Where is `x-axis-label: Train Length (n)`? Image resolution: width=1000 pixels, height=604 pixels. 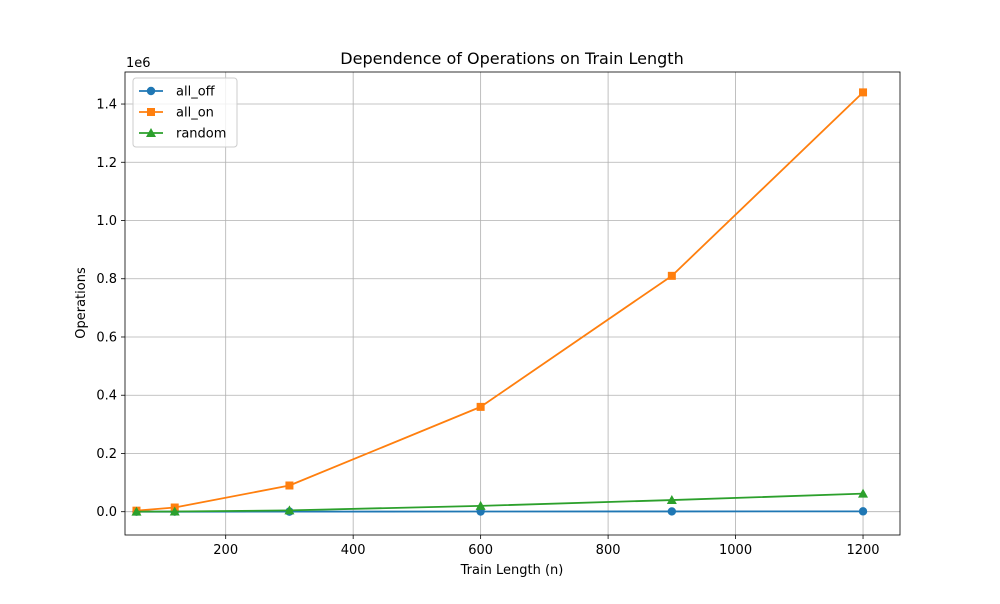
x-axis-label: Train Length (n) is located at coordinates (512, 570).